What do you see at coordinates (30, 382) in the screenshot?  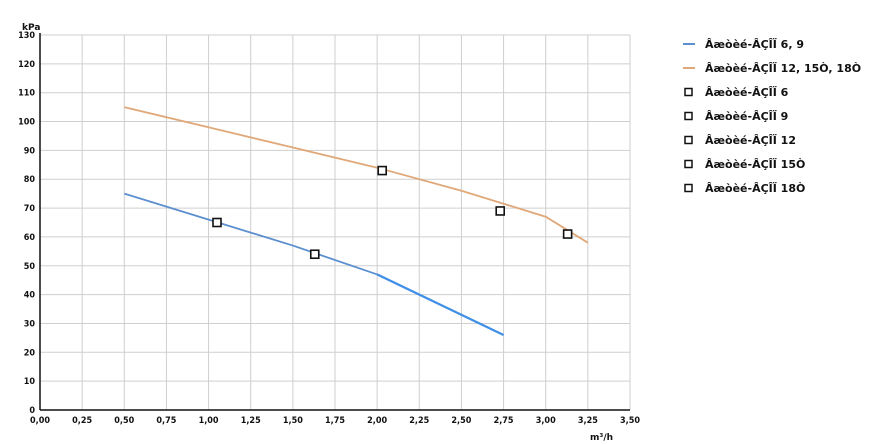 I see `y-tick-label: 10` at bounding box center [30, 382].